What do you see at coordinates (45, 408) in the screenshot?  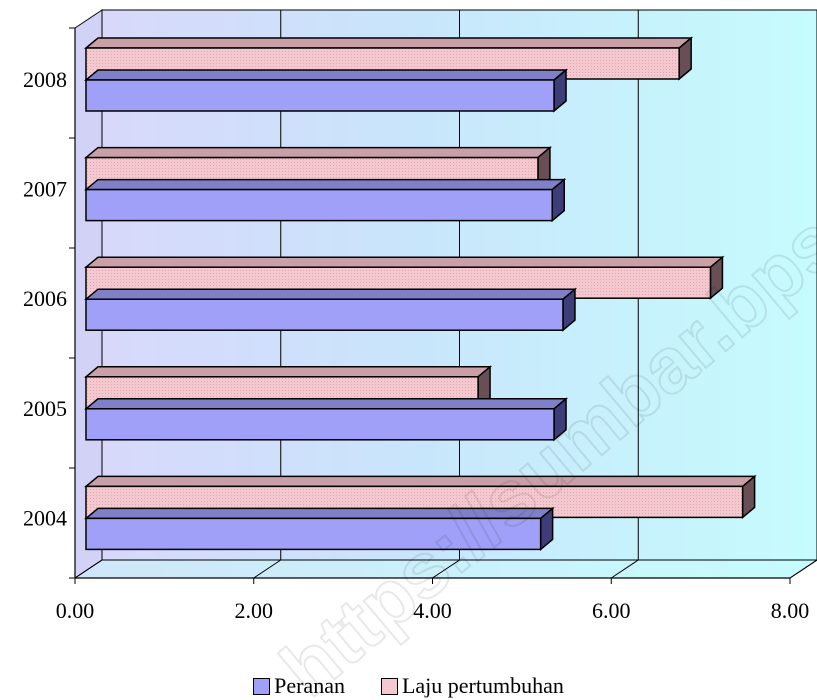 I see `y-tick-label: 2005` at bounding box center [45, 408].